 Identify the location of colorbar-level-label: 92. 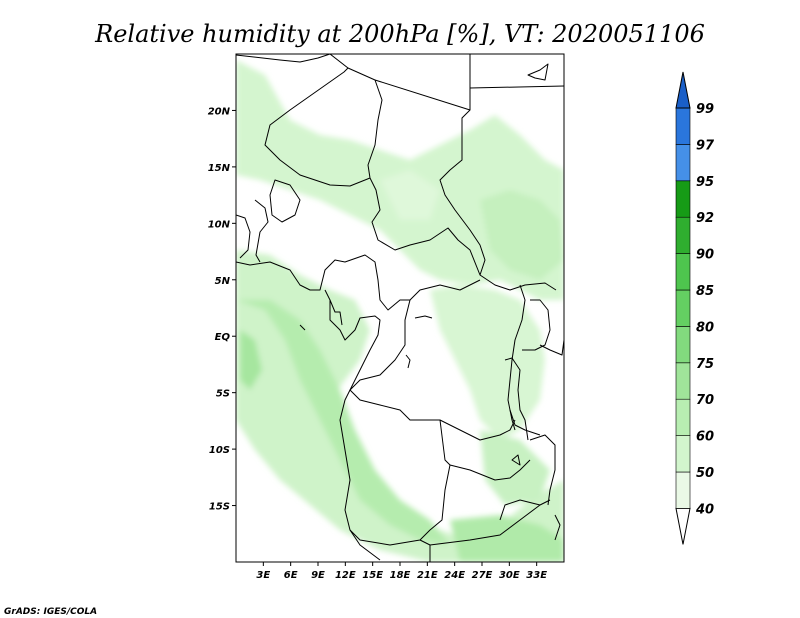
(705, 218).